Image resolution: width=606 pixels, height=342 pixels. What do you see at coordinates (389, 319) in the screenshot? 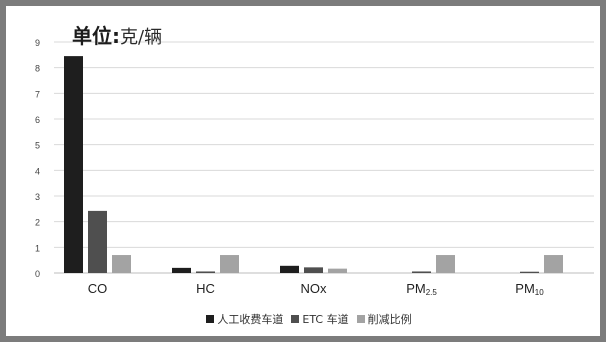
I see `legend-label: 削减比例` at bounding box center [389, 319].